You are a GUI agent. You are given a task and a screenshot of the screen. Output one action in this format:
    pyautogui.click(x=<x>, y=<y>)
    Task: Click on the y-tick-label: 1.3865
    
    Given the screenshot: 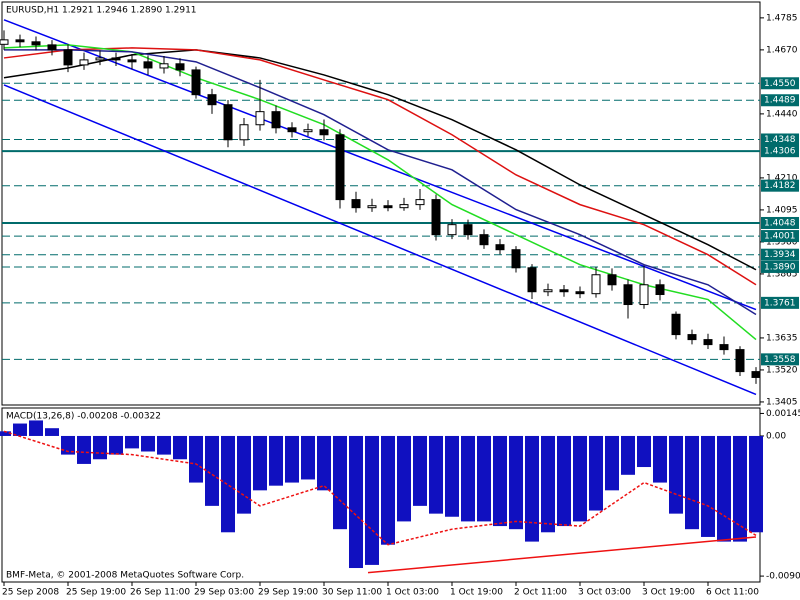 What is the action you would take?
    pyautogui.click(x=782, y=274)
    